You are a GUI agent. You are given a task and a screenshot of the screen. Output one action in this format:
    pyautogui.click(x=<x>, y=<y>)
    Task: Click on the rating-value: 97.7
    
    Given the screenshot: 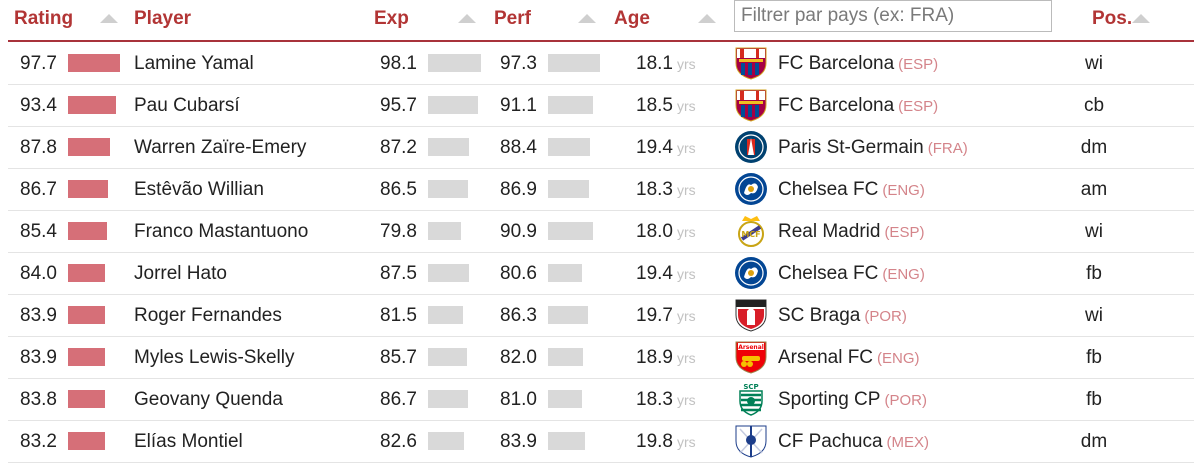 What is the action you would take?
    pyautogui.click(x=38, y=63)
    